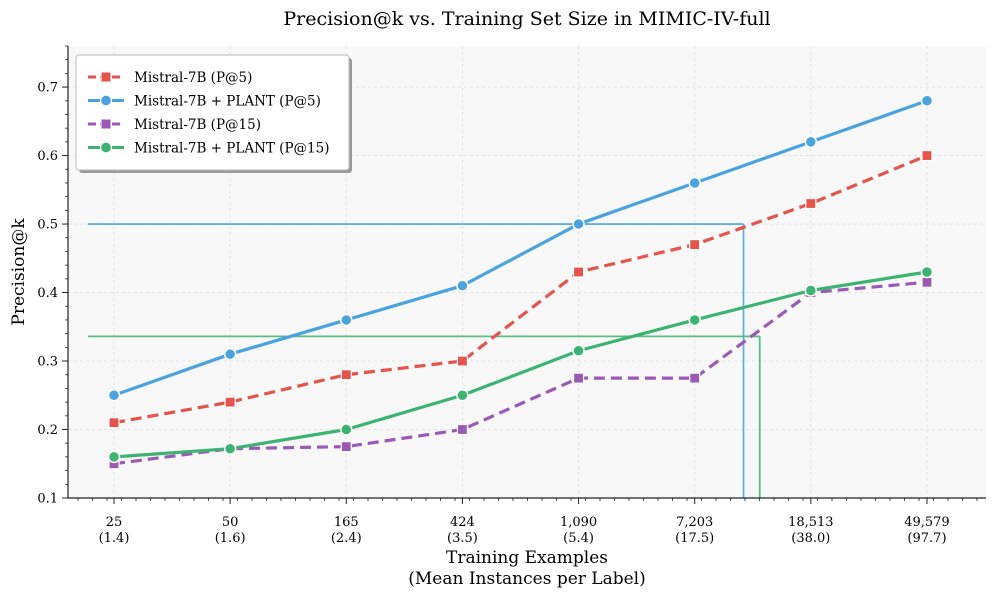 The width and height of the screenshot is (996, 599). What do you see at coordinates (197, 125) in the screenshot?
I see `legend-label: Mistral-7B (P@15)` at bounding box center [197, 125].